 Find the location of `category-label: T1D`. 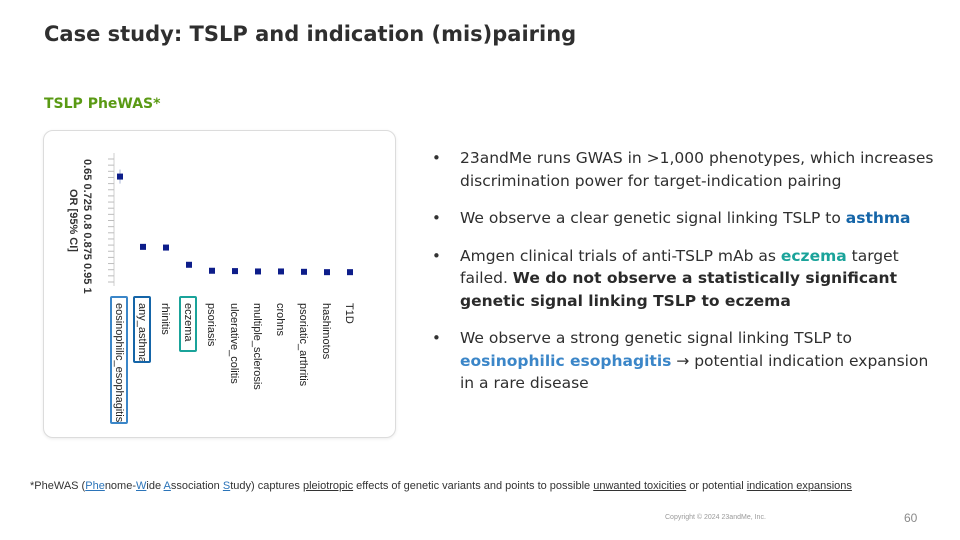

category-label: T1D is located at coordinates (349, 313).